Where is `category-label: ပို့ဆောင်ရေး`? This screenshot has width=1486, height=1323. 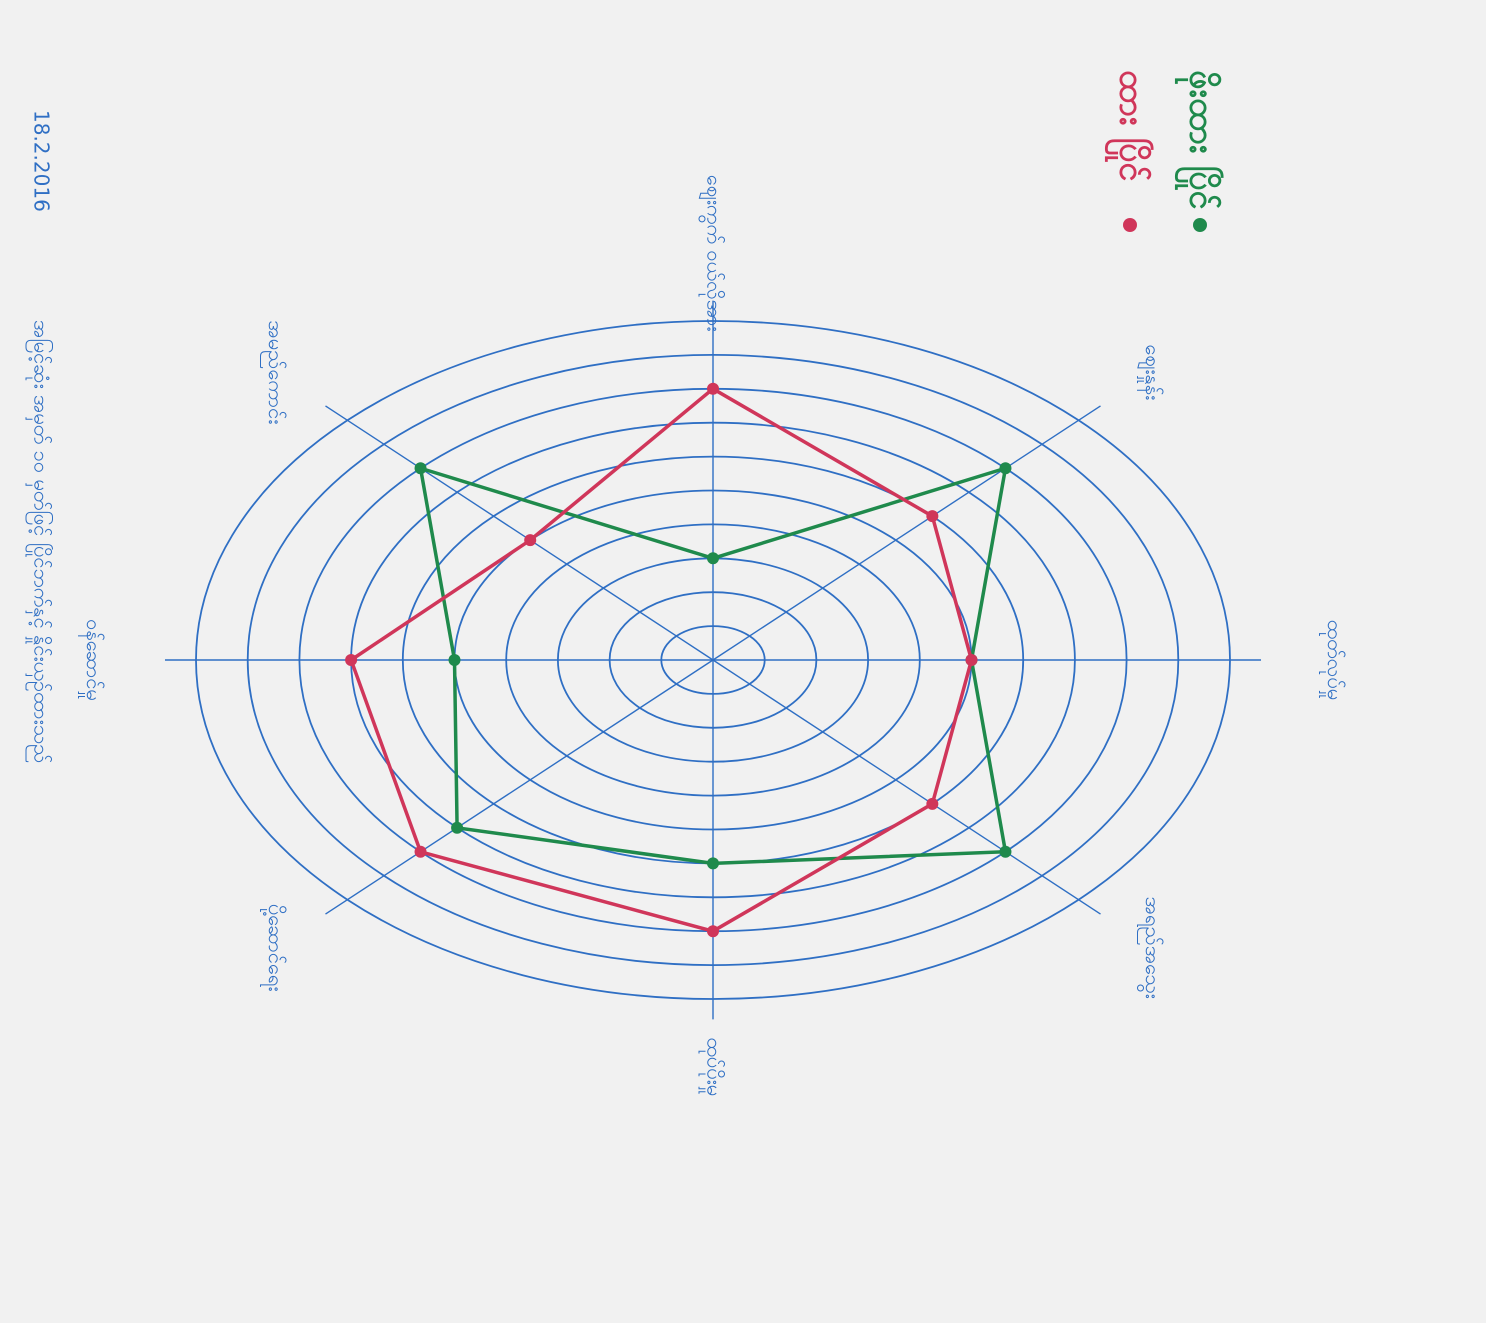 category-label: ပို့ဆောင်ရေး is located at coordinates (274, 948).